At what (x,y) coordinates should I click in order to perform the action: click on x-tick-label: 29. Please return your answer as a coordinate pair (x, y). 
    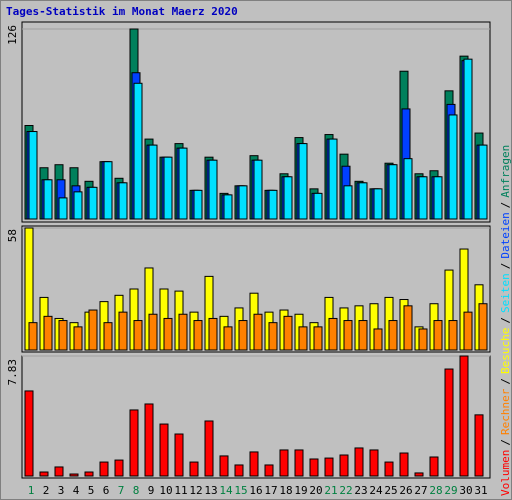
    Looking at the image, I should click on (450, 490).